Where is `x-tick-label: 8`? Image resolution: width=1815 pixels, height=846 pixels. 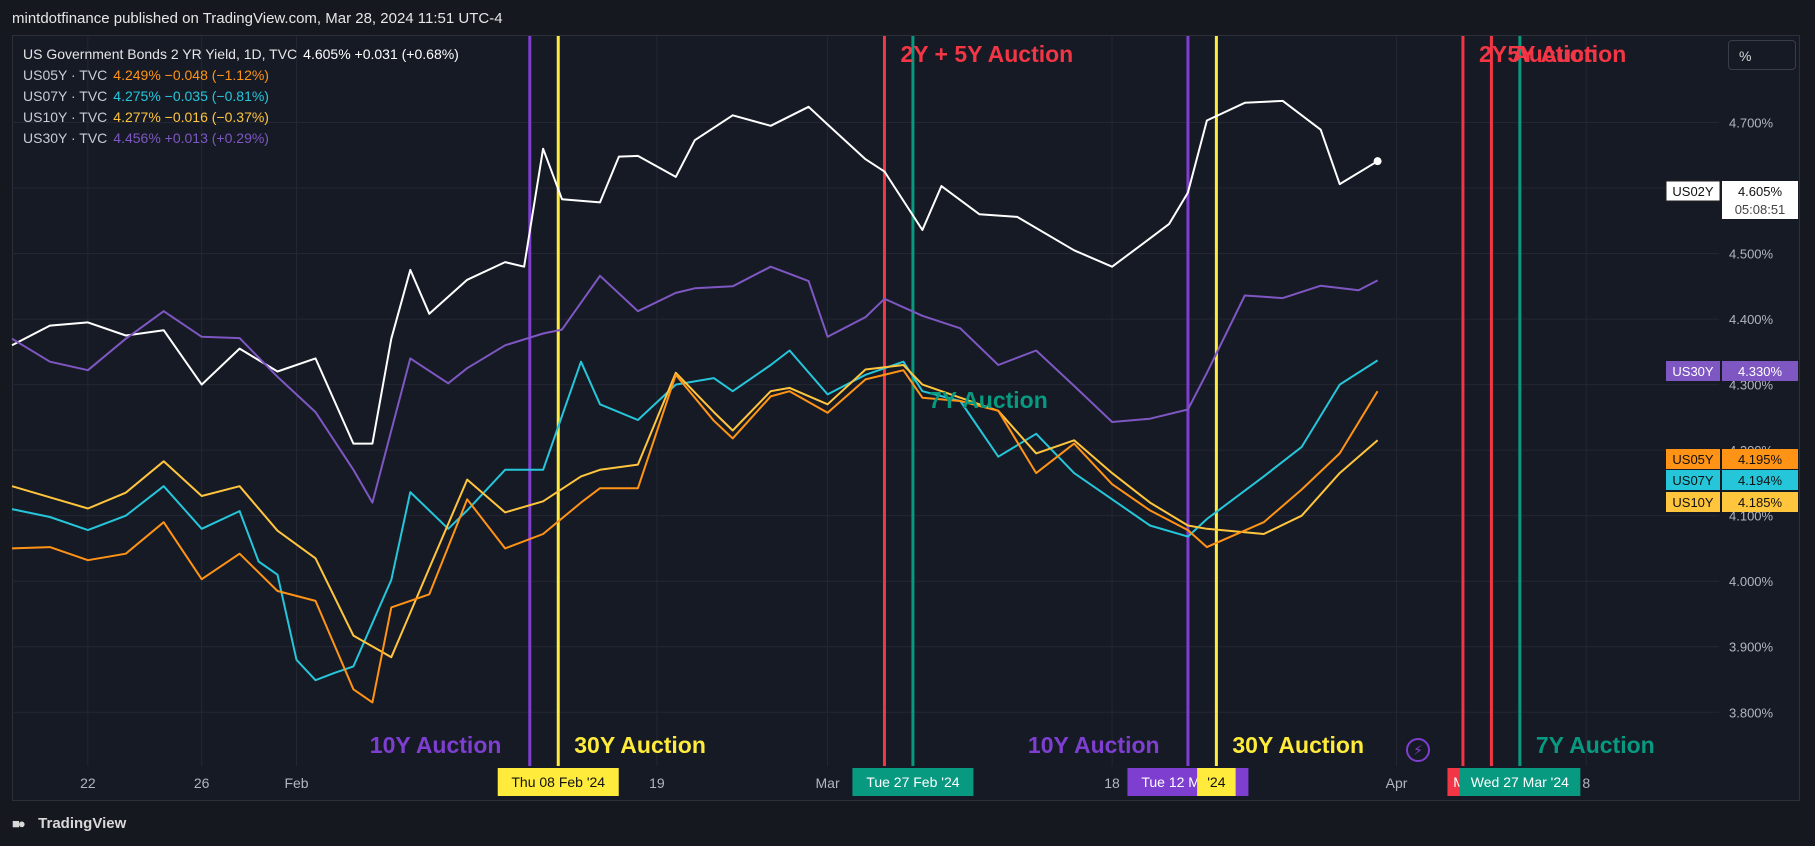 x-tick-label: 8 is located at coordinates (1586, 783).